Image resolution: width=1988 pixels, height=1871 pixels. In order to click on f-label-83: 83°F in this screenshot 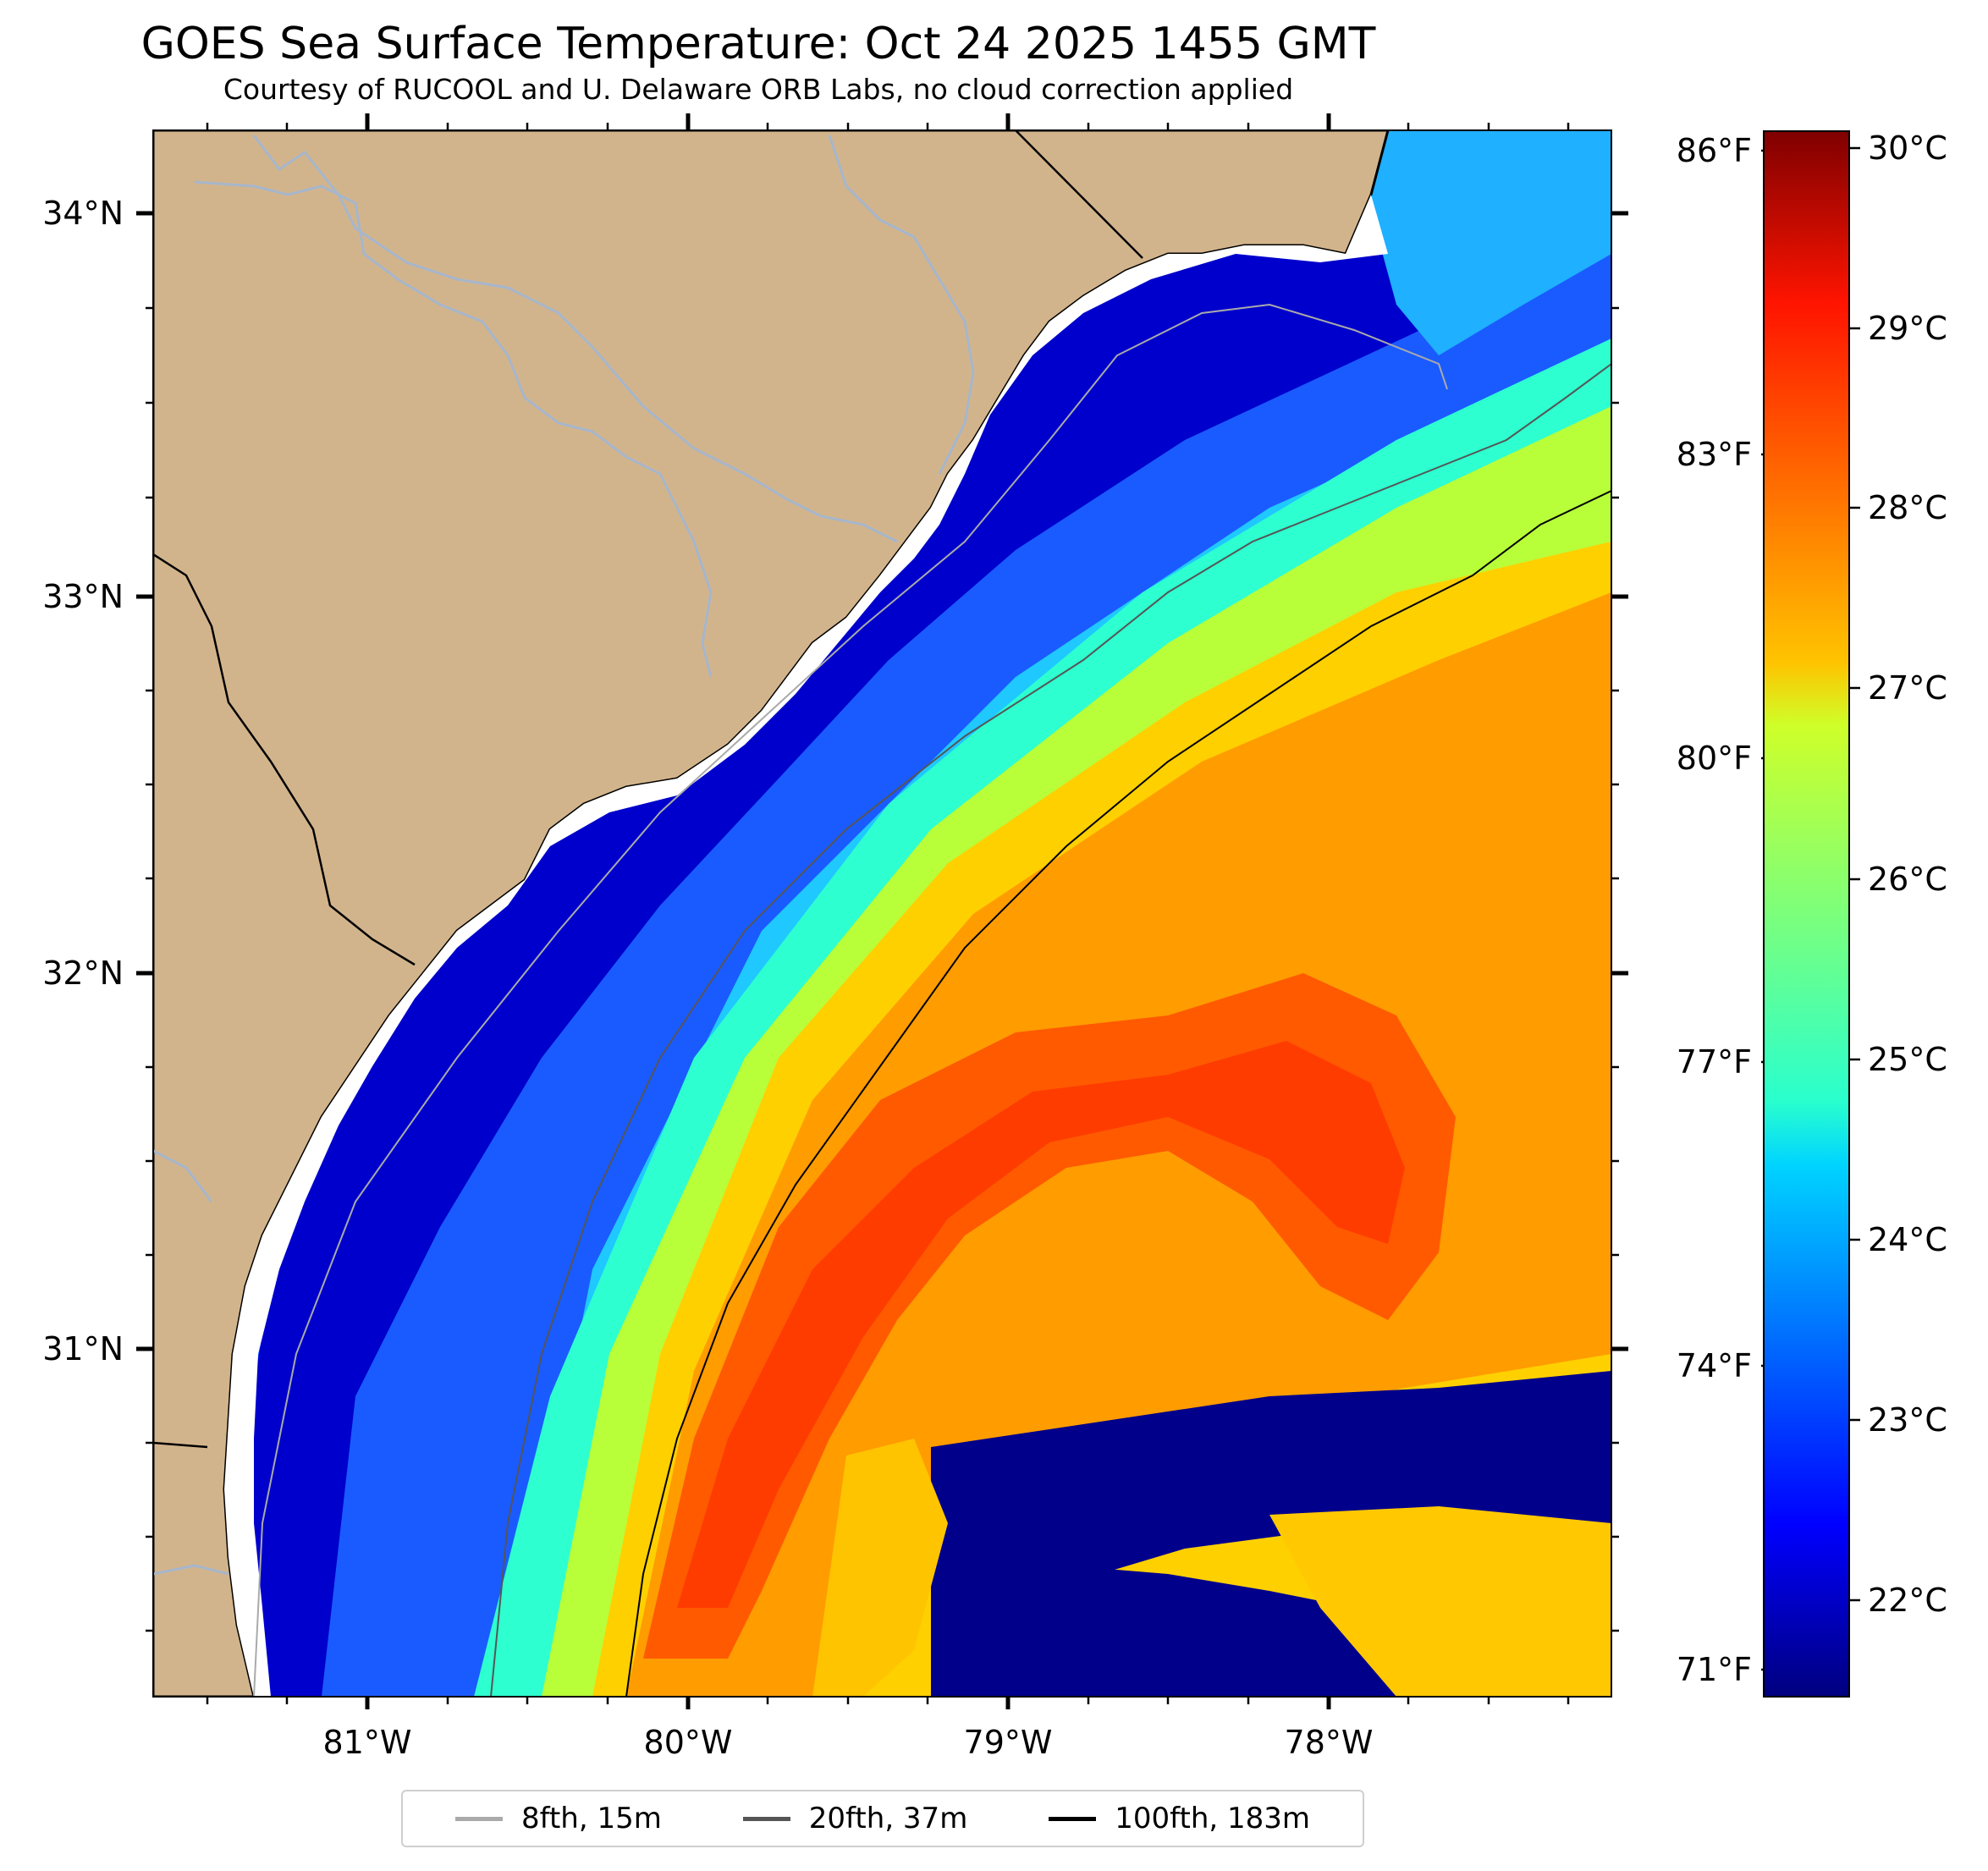, I will do `click(1714, 455)`.